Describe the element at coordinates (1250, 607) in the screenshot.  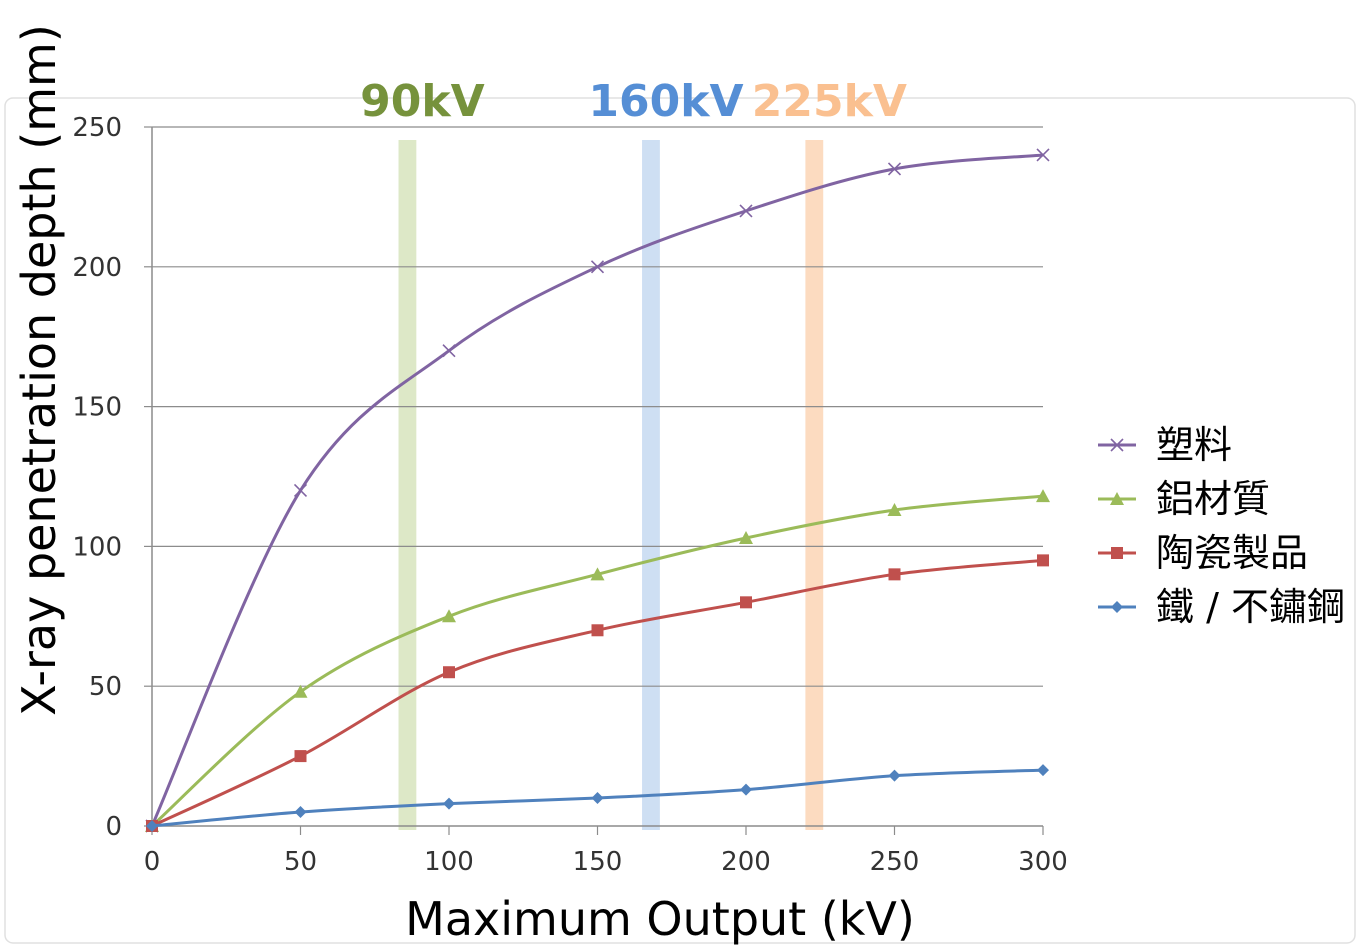
I see `legend-label-3: 鐵 / 不鏽鋼` at that location.